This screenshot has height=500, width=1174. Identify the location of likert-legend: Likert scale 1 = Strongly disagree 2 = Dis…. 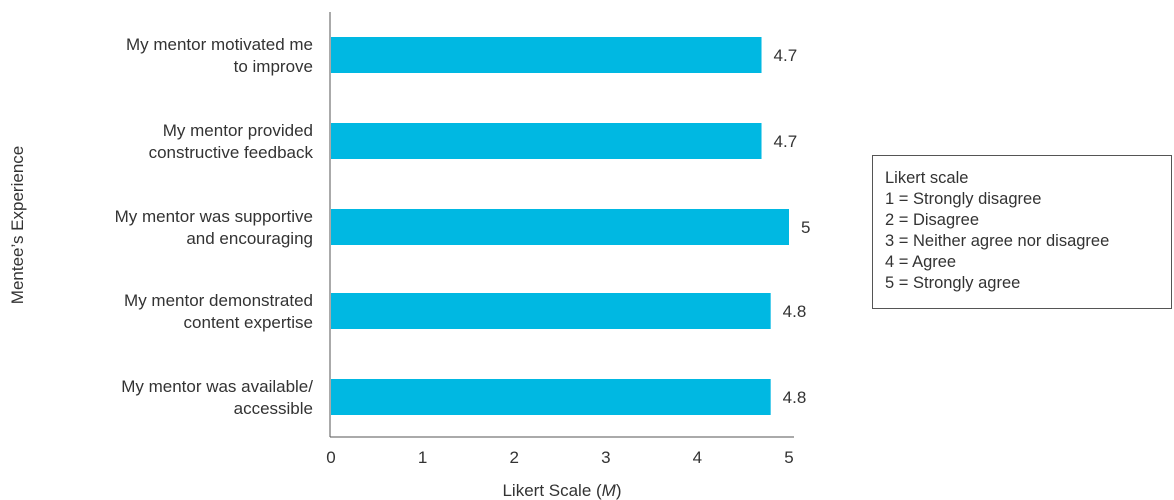
(1022, 232).